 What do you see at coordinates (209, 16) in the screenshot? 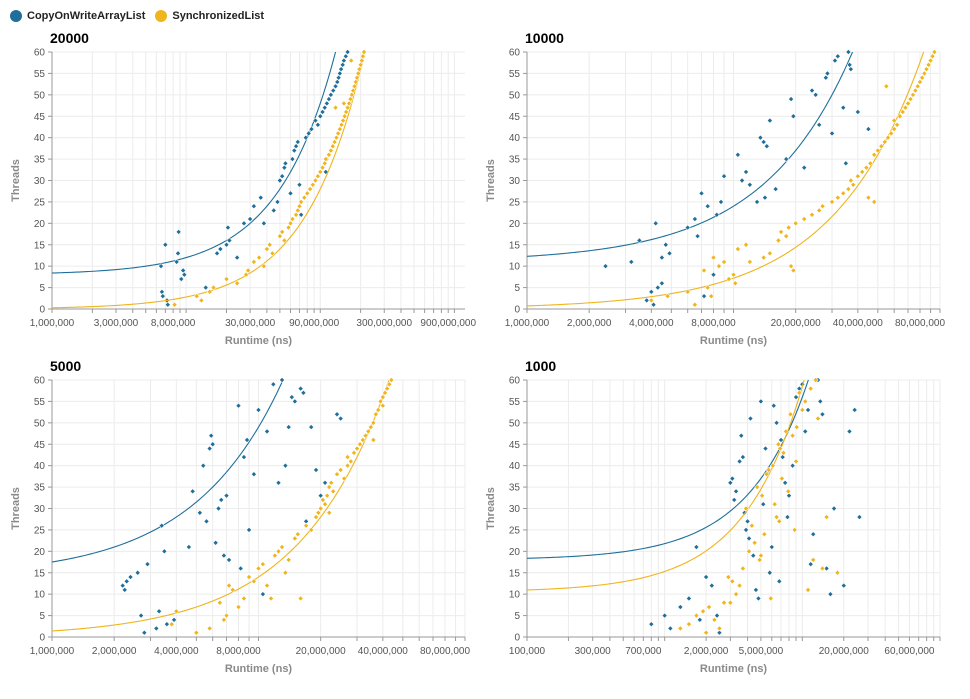
I see `legend-item-synchronized: SynchronizedList` at bounding box center [209, 16].